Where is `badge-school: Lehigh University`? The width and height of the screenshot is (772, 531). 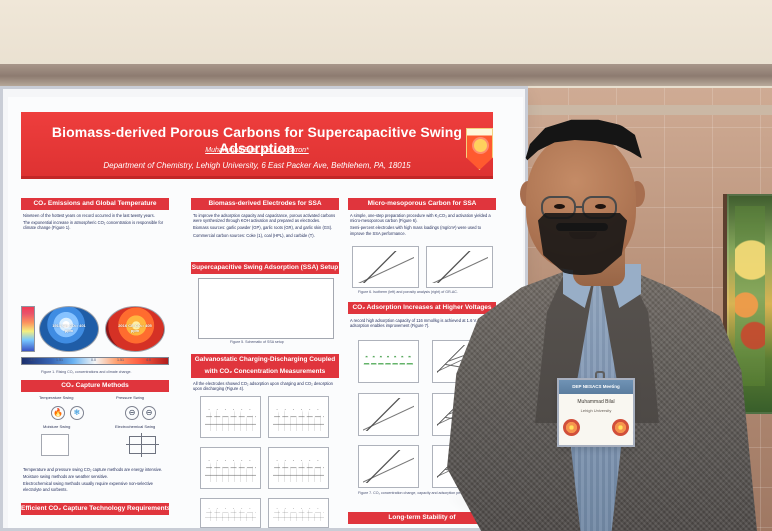
badge-school: Lehigh University is located at coordinates (596, 410).